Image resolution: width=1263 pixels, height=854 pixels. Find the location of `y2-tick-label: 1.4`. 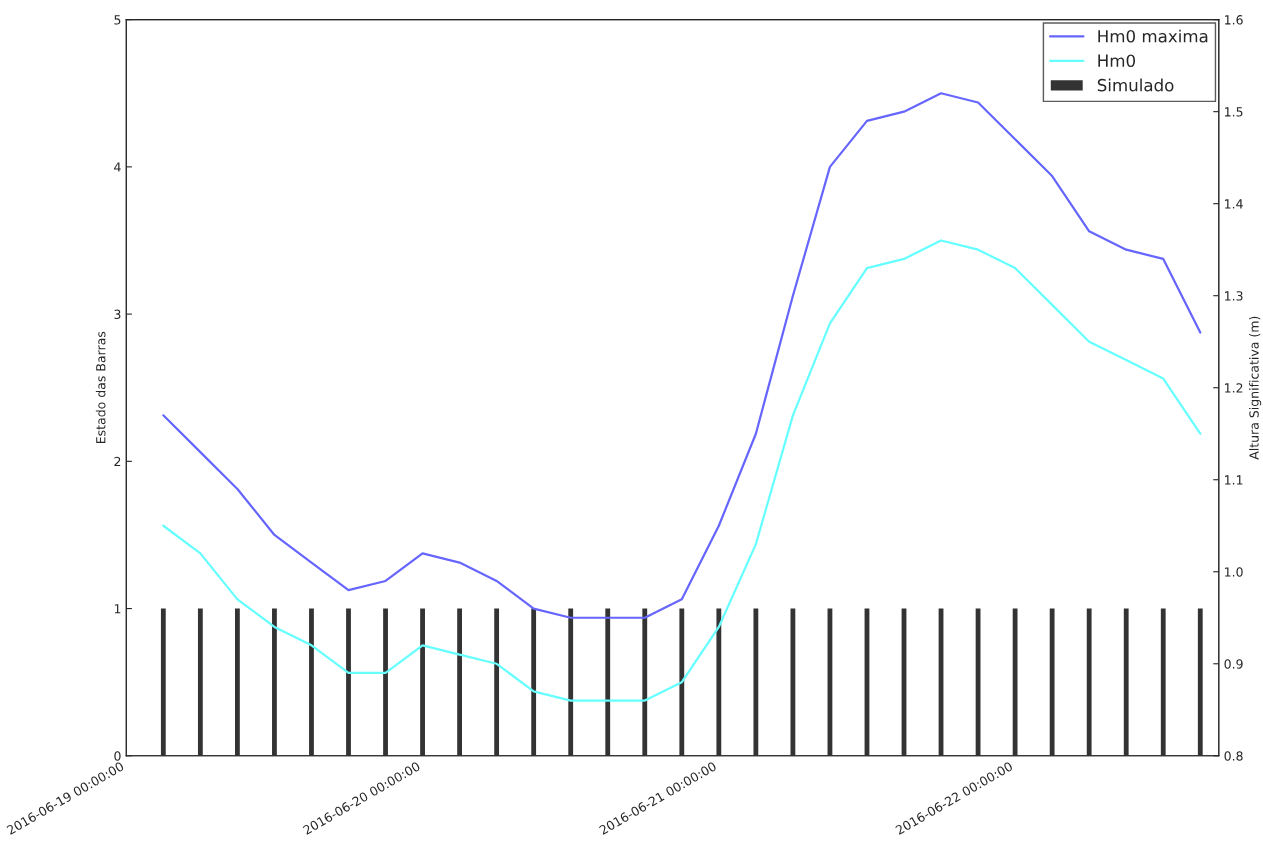

y2-tick-label: 1.4 is located at coordinates (1234, 204).